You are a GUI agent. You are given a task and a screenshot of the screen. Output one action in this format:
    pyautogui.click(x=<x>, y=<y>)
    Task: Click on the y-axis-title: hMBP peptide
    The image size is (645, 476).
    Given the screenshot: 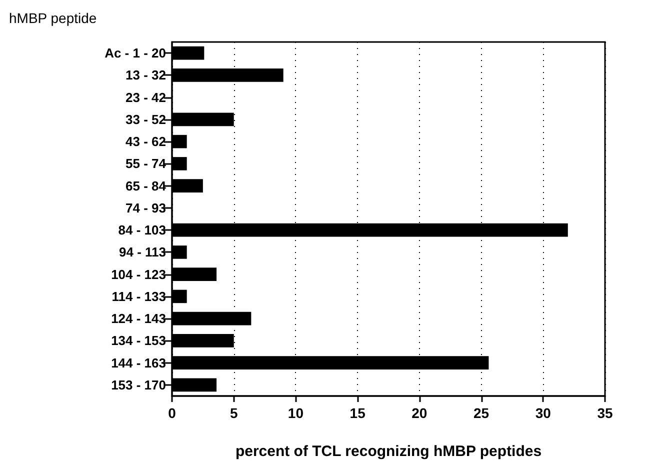 What is the action you would take?
    pyautogui.click(x=53, y=18)
    